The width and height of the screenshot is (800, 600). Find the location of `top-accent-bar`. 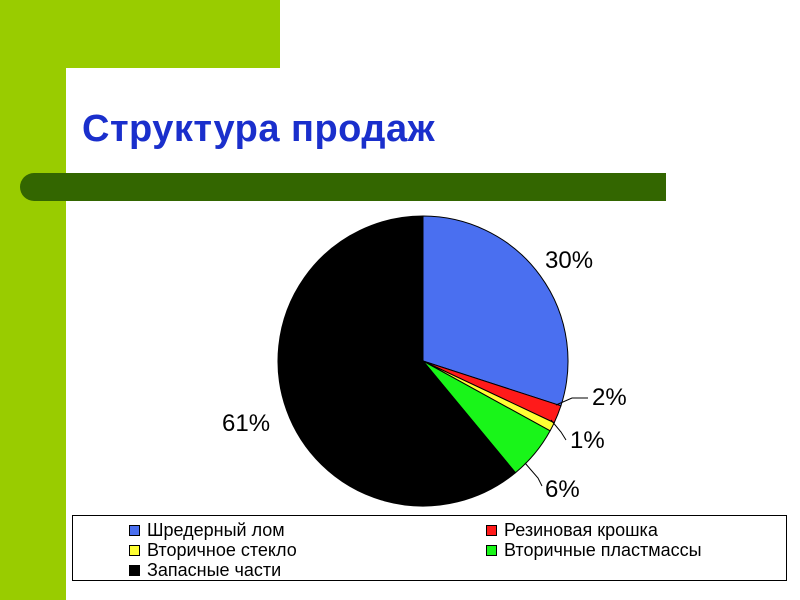

top-accent-bar is located at coordinates (140, 34).